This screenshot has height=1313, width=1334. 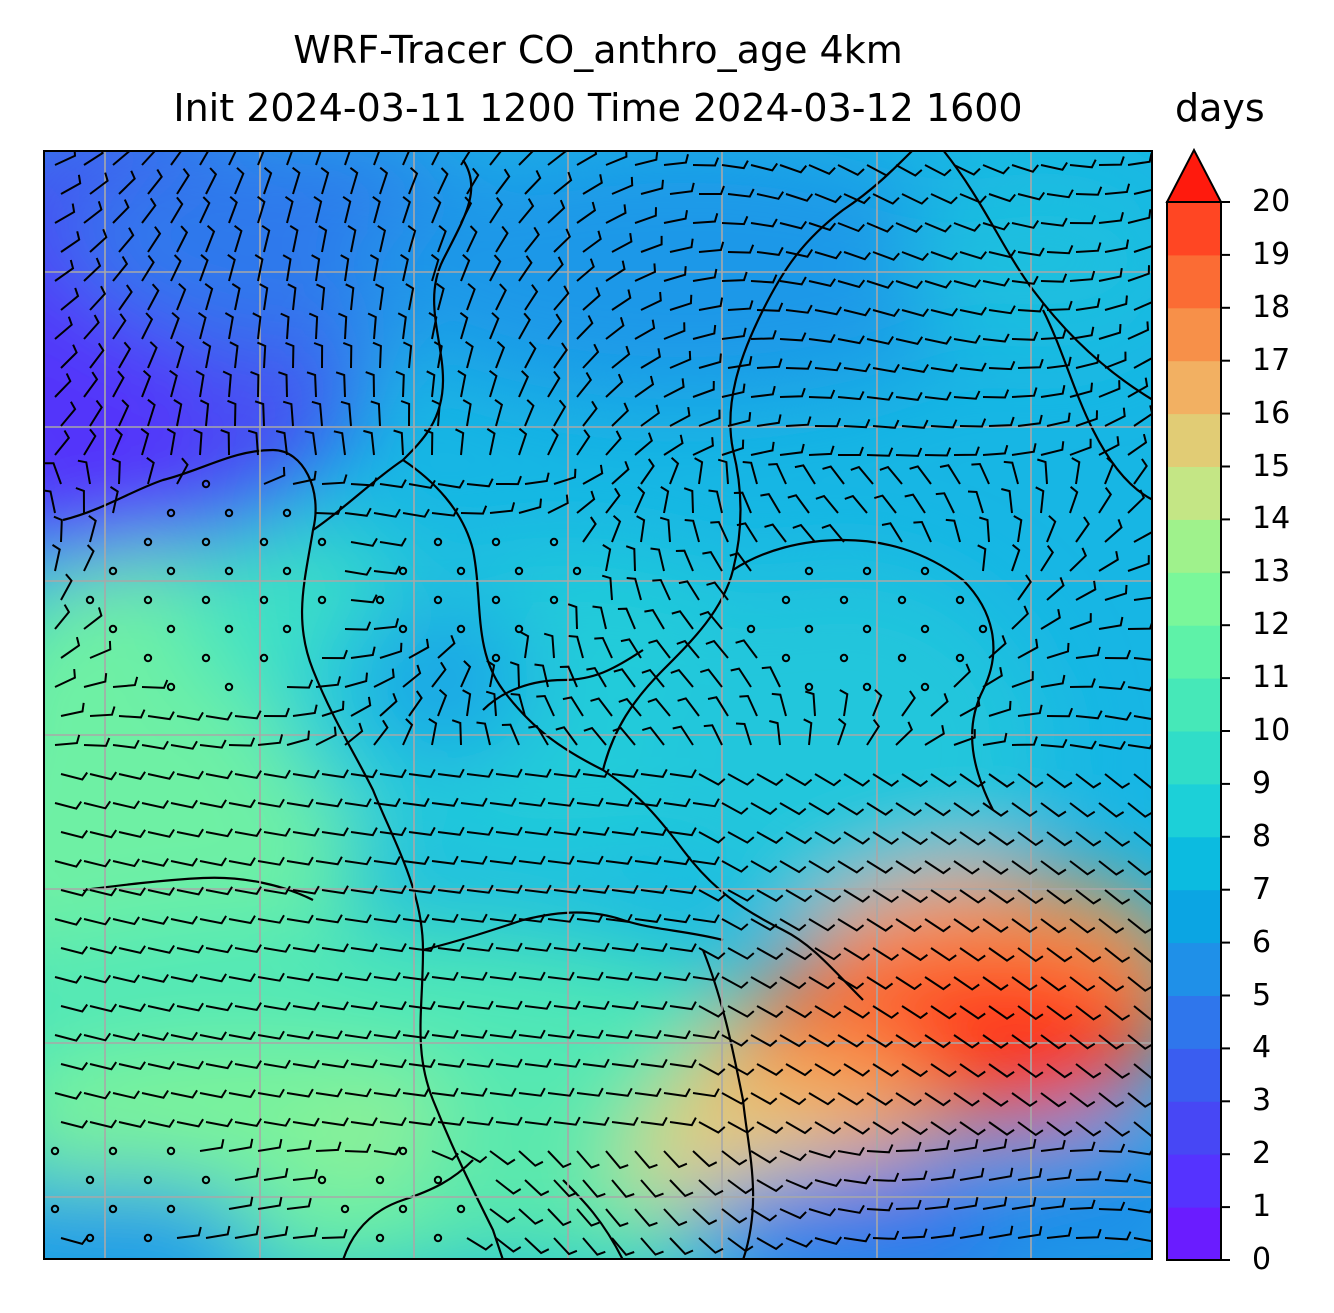 What do you see at coordinates (1262, 1154) in the screenshot?
I see `colorbar-tick-label: 2` at bounding box center [1262, 1154].